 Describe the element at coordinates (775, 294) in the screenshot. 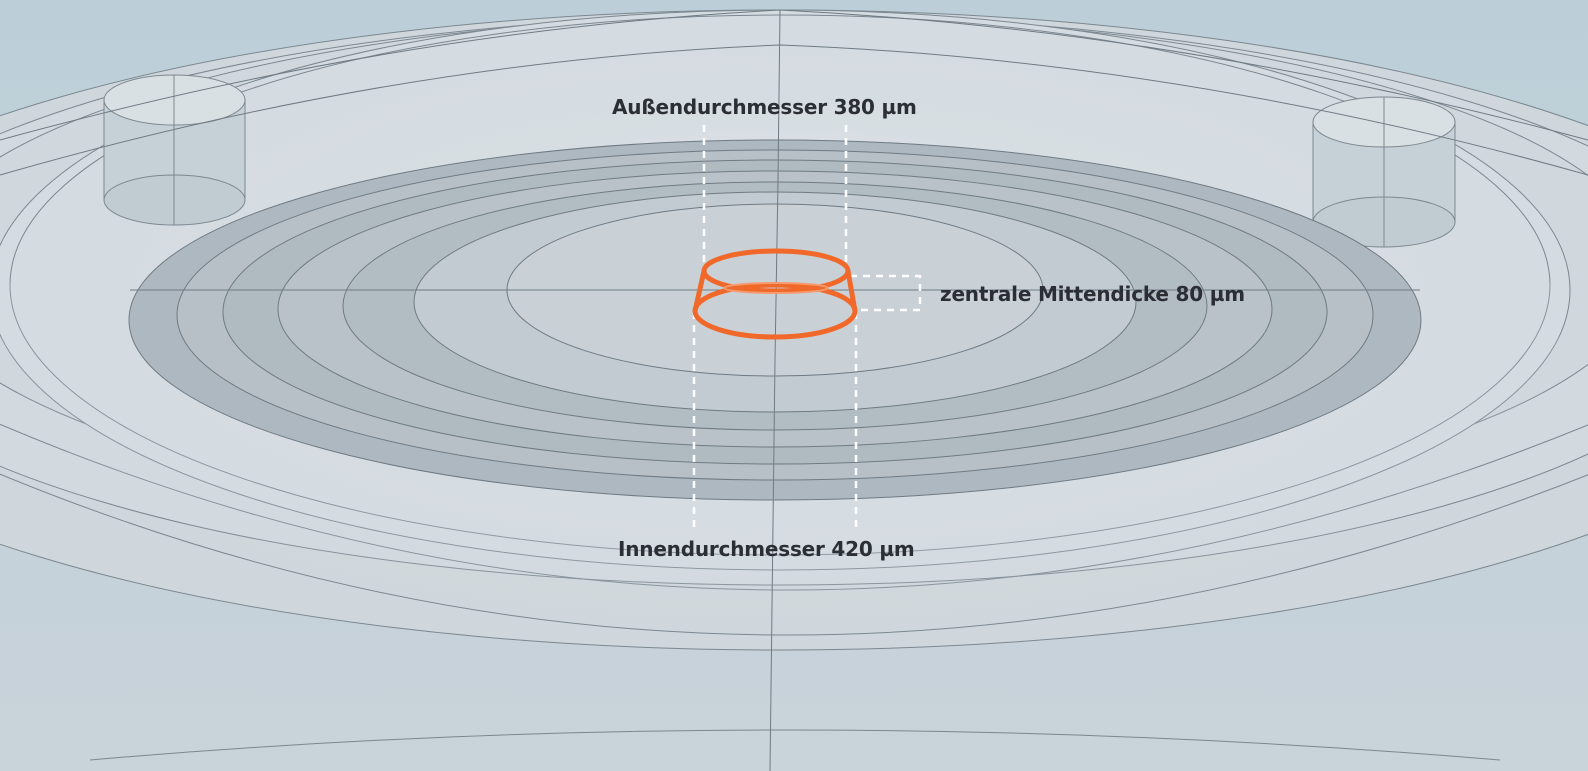

I see `center-frustum-highlight` at that location.